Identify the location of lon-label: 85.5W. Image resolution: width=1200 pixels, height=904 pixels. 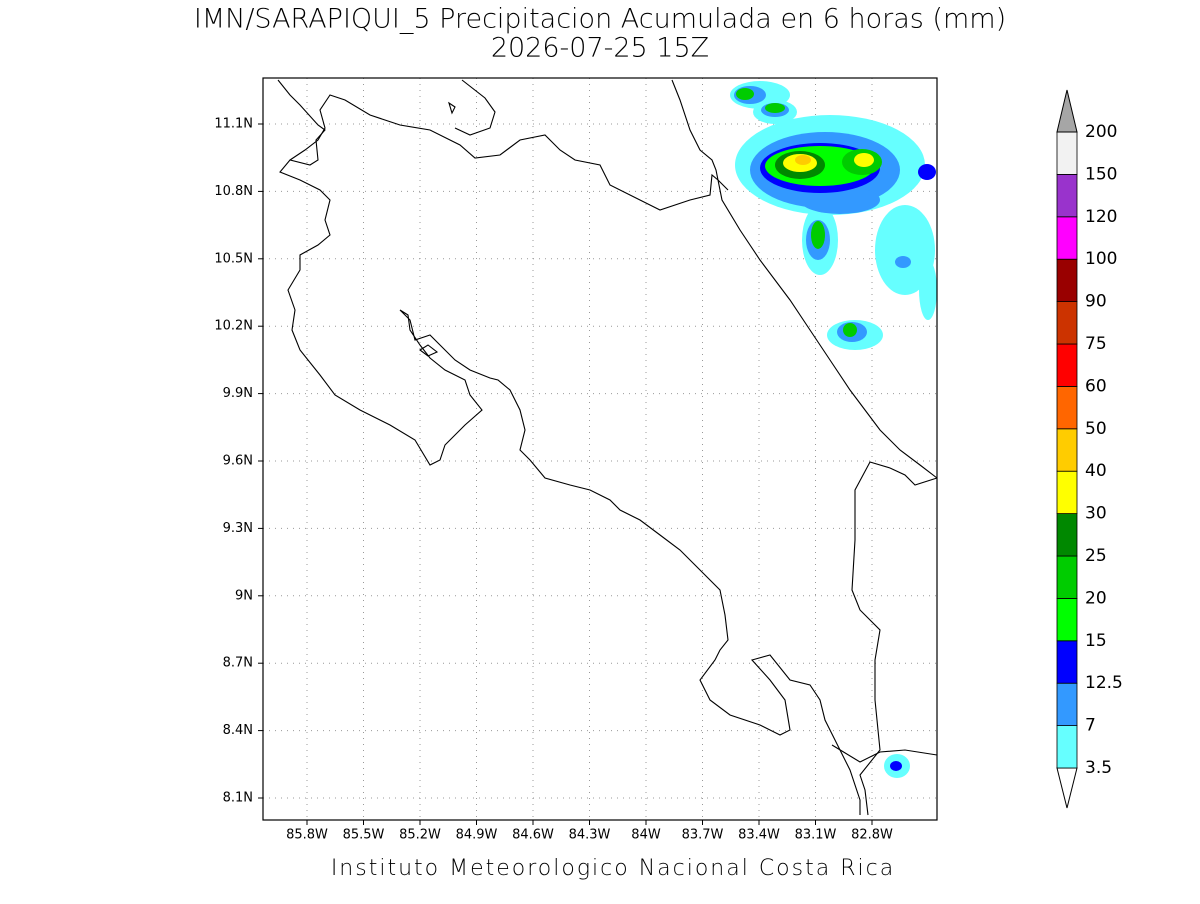
(364, 835).